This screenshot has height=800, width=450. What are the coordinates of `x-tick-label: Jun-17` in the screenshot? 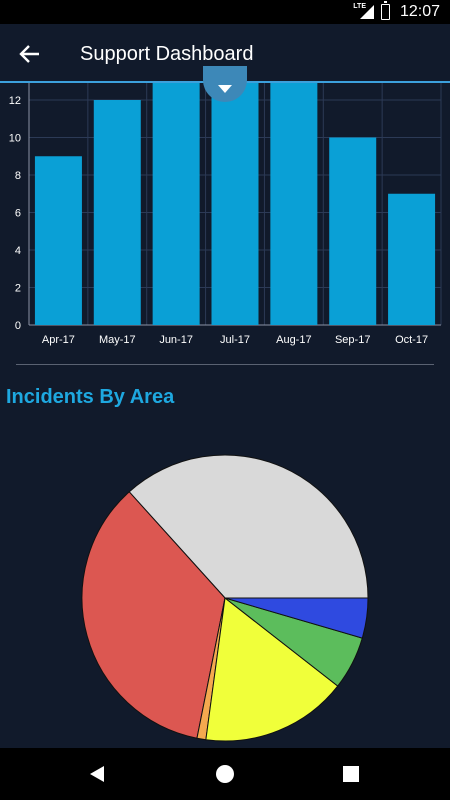 It's located at (176, 340).